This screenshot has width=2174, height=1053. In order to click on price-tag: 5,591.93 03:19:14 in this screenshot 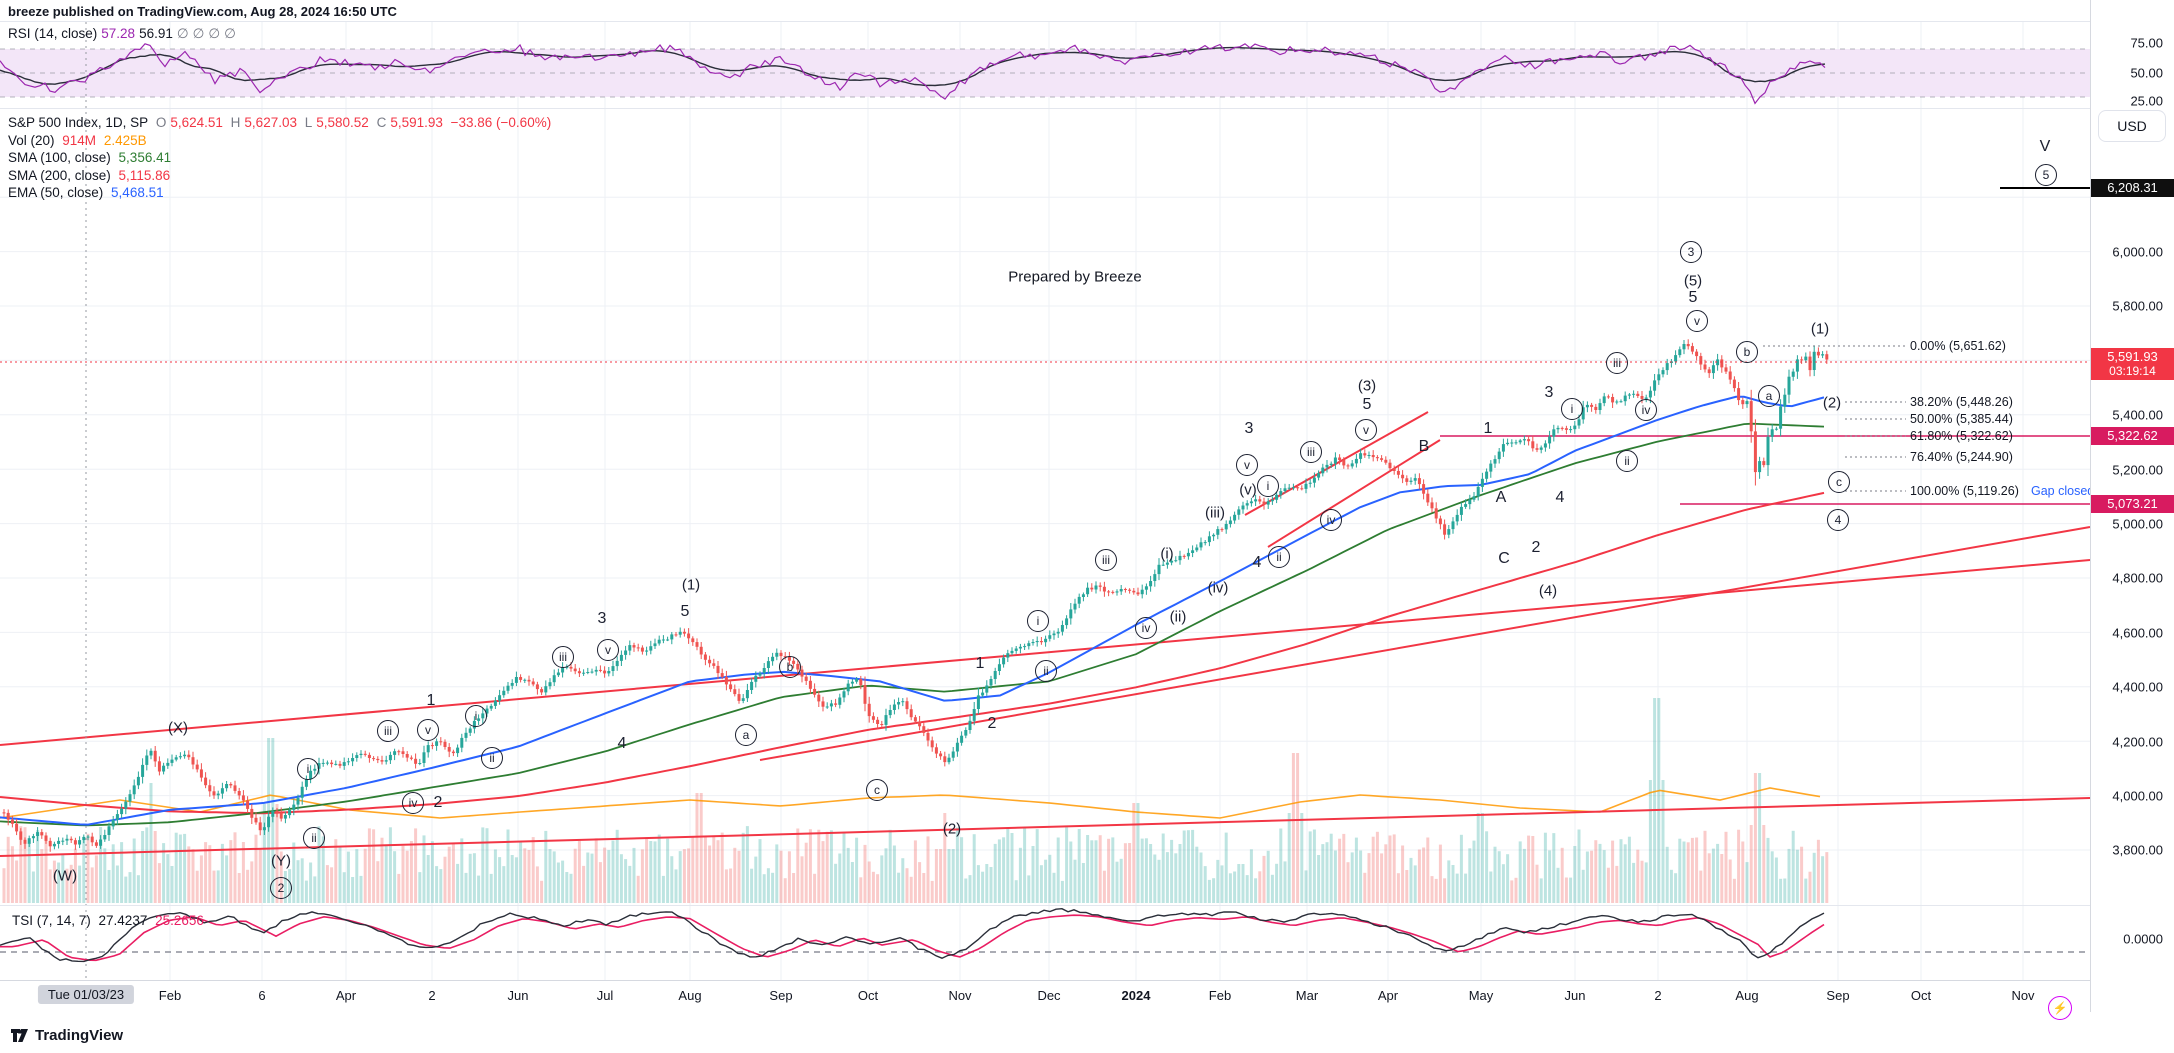, I will do `click(2132, 364)`.